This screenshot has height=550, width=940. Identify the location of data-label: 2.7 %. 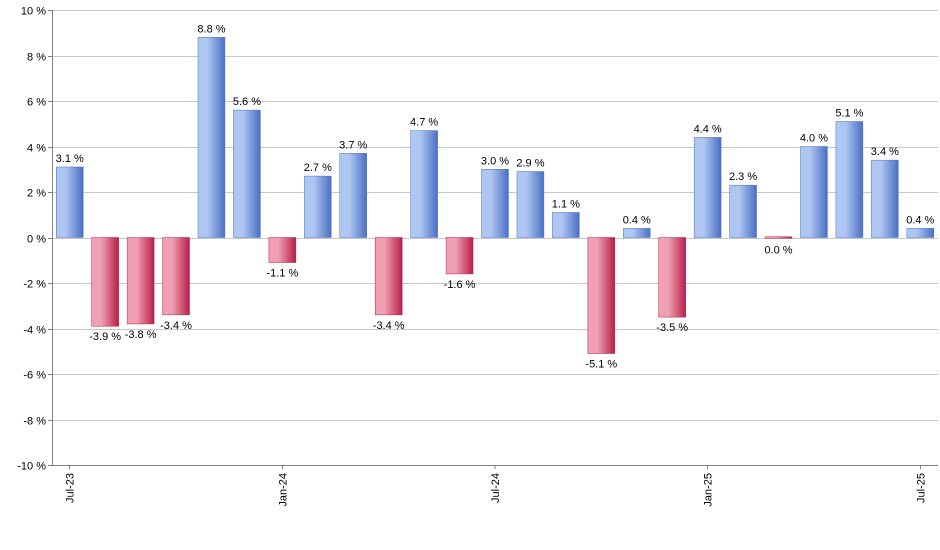
(318, 168).